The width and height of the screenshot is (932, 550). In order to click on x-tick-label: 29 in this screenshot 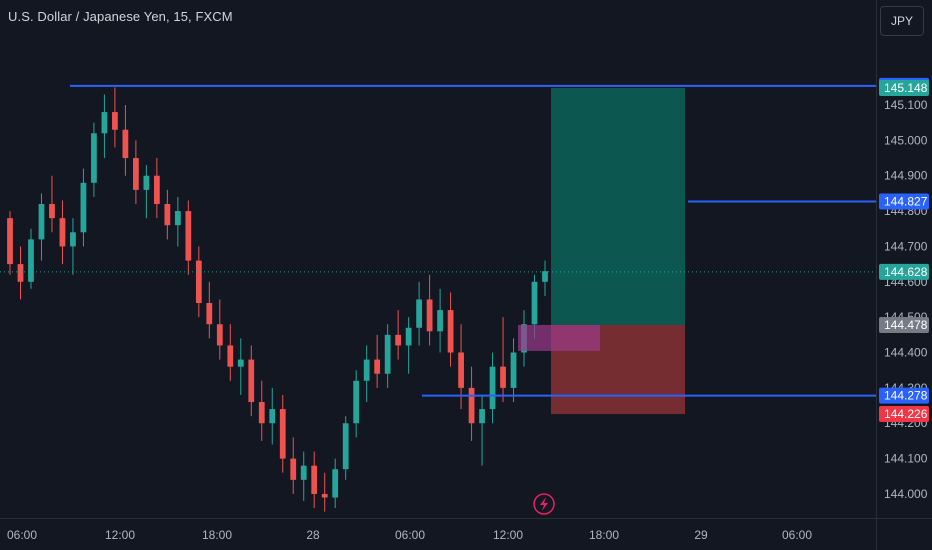, I will do `click(701, 535)`.